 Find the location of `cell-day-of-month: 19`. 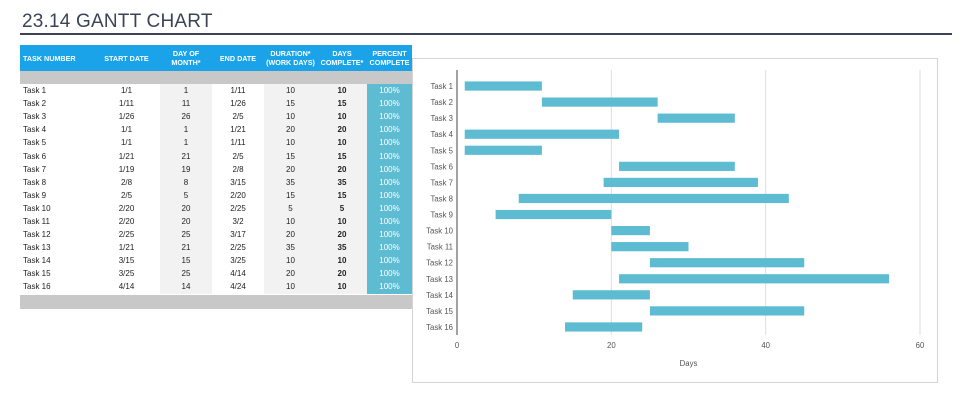

cell-day-of-month: 19 is located at coordinates (186, 169).